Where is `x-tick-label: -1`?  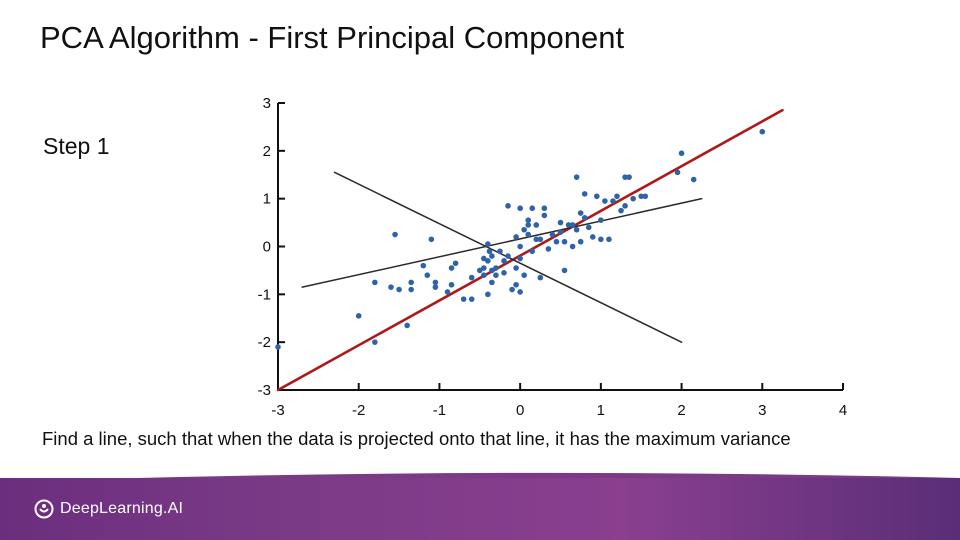 x-tick-label: -1 is located at coordinates (439, 410).